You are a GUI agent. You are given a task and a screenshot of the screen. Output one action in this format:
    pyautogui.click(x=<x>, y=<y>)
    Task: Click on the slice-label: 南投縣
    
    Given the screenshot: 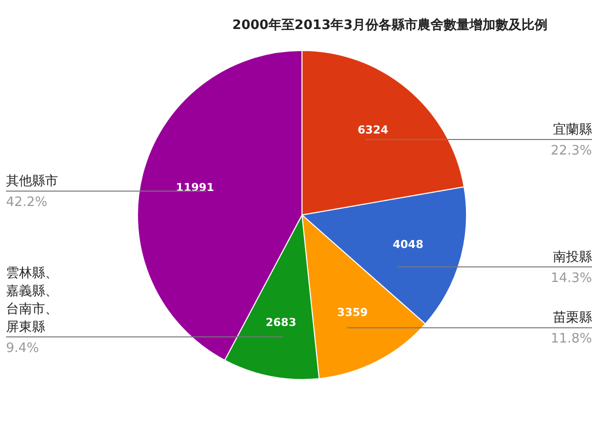 What is the action you would take?
    pyautogui.click(x=572, y=257)
    